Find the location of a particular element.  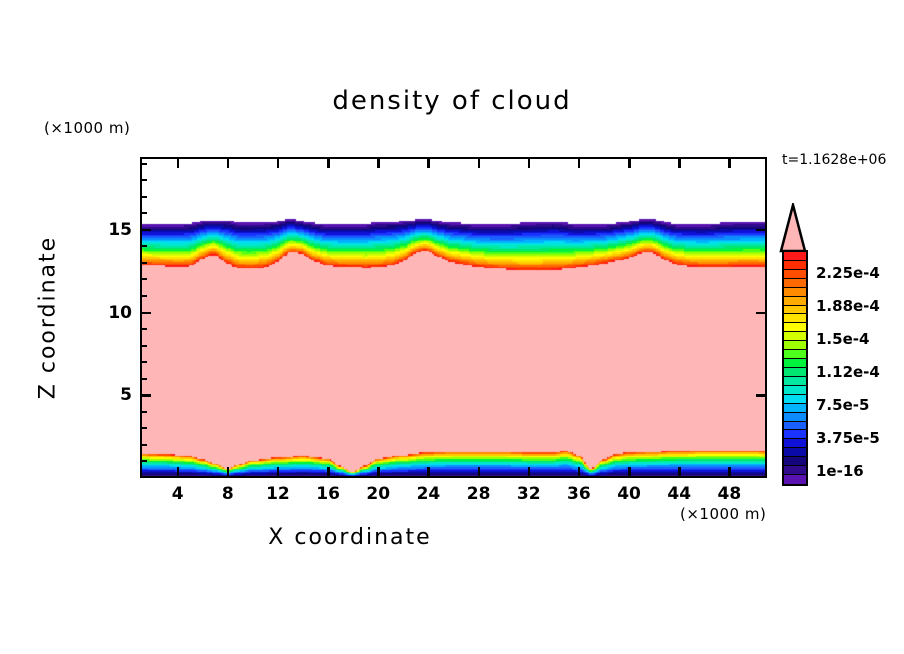

y-axis-units-label: (×1000 m) is located at coordinates (87, 128).